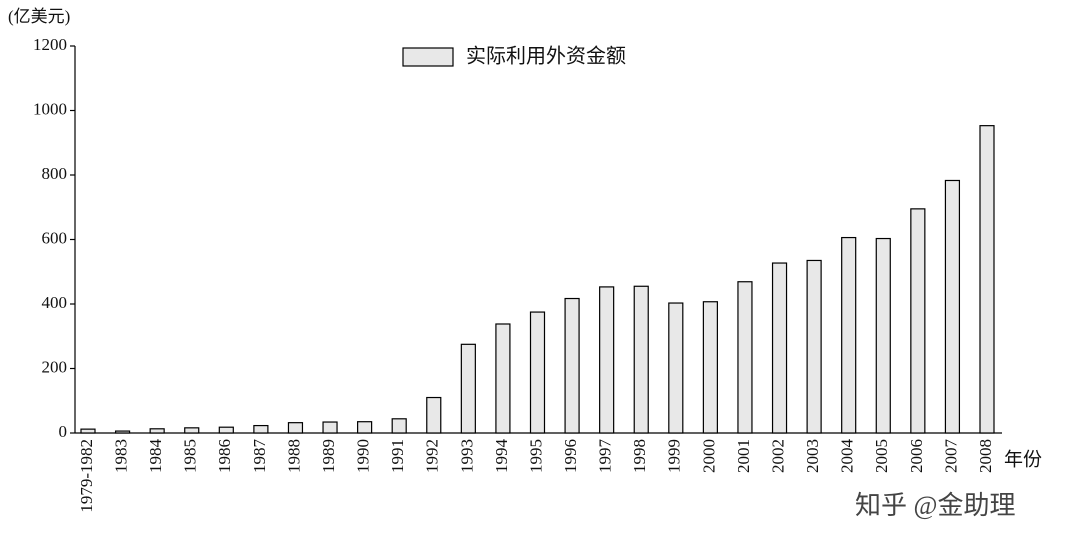 The height and width of the screenshot is (552, 1080). Describe the element at coordinates (86, 476) in the screenshot. I see `x-tick-label: 1979-1982` at that location.